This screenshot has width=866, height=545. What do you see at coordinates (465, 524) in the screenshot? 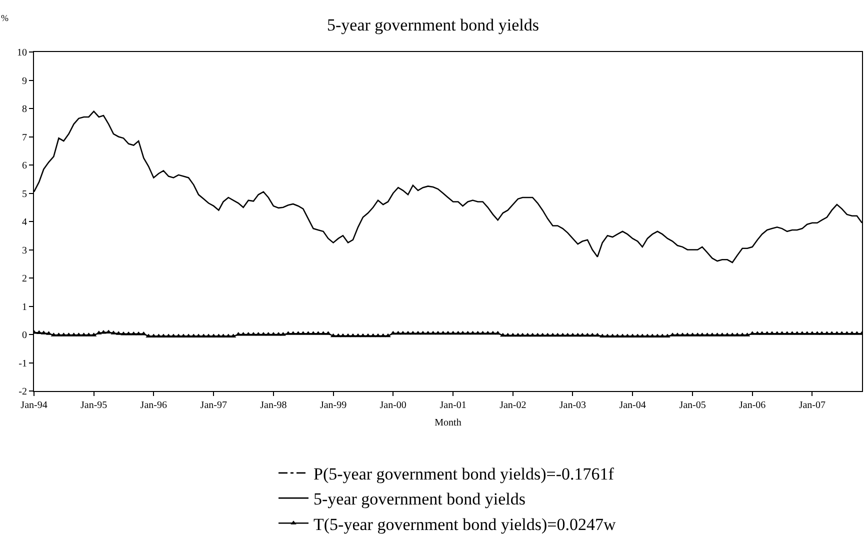
I see `legend-label: T(5-year government bond yields)=0.0247w` at bounding box center [465, 524].